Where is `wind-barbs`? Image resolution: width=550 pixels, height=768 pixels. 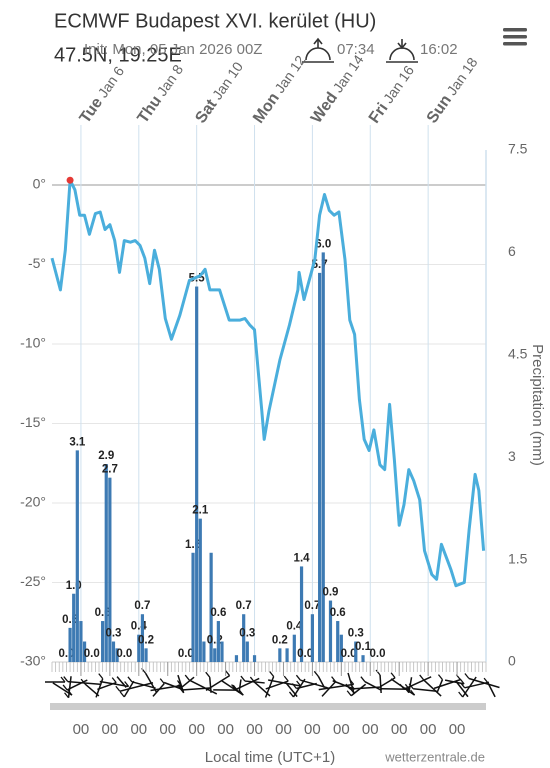 wind-barbs is located at coordinates (272, 683).